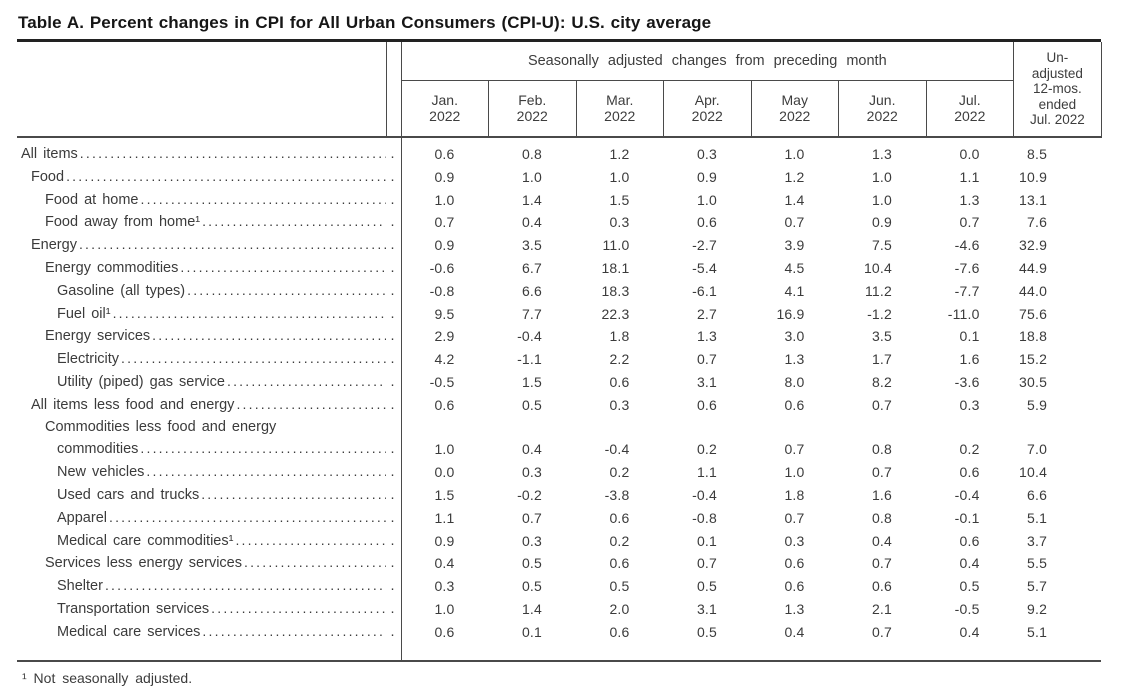 This screenshot has height=690, width=1128. What do you see at coordinates (559, 314) in the screenshot?
I see `table-row: Fuel oil¹. 9.5 7.7 22.3 2.7 16.9 -1.2 -11.0 75.6` at bounding box center [559, 314].